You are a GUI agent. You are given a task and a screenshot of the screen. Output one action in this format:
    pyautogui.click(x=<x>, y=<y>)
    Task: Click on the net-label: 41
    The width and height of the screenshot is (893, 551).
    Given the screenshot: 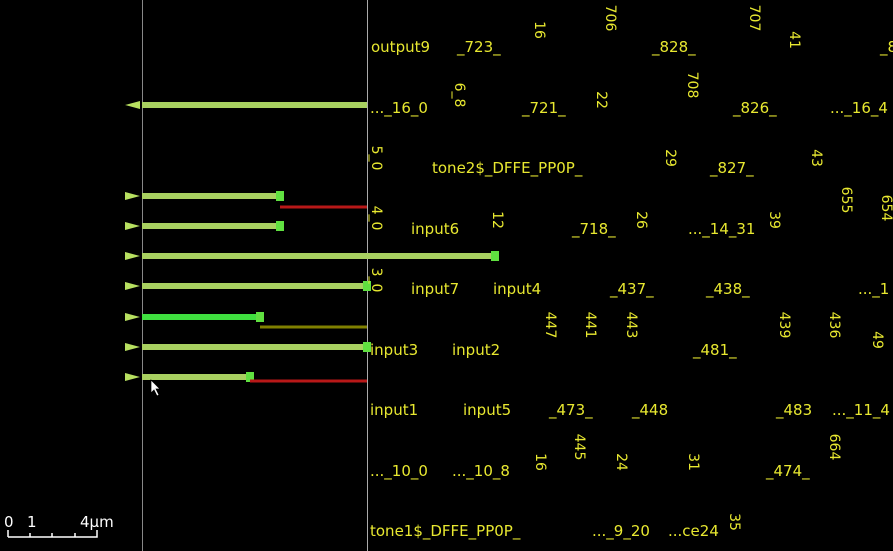 What is the action you would take?
    pyautogui.click(x=794, y=40)
    